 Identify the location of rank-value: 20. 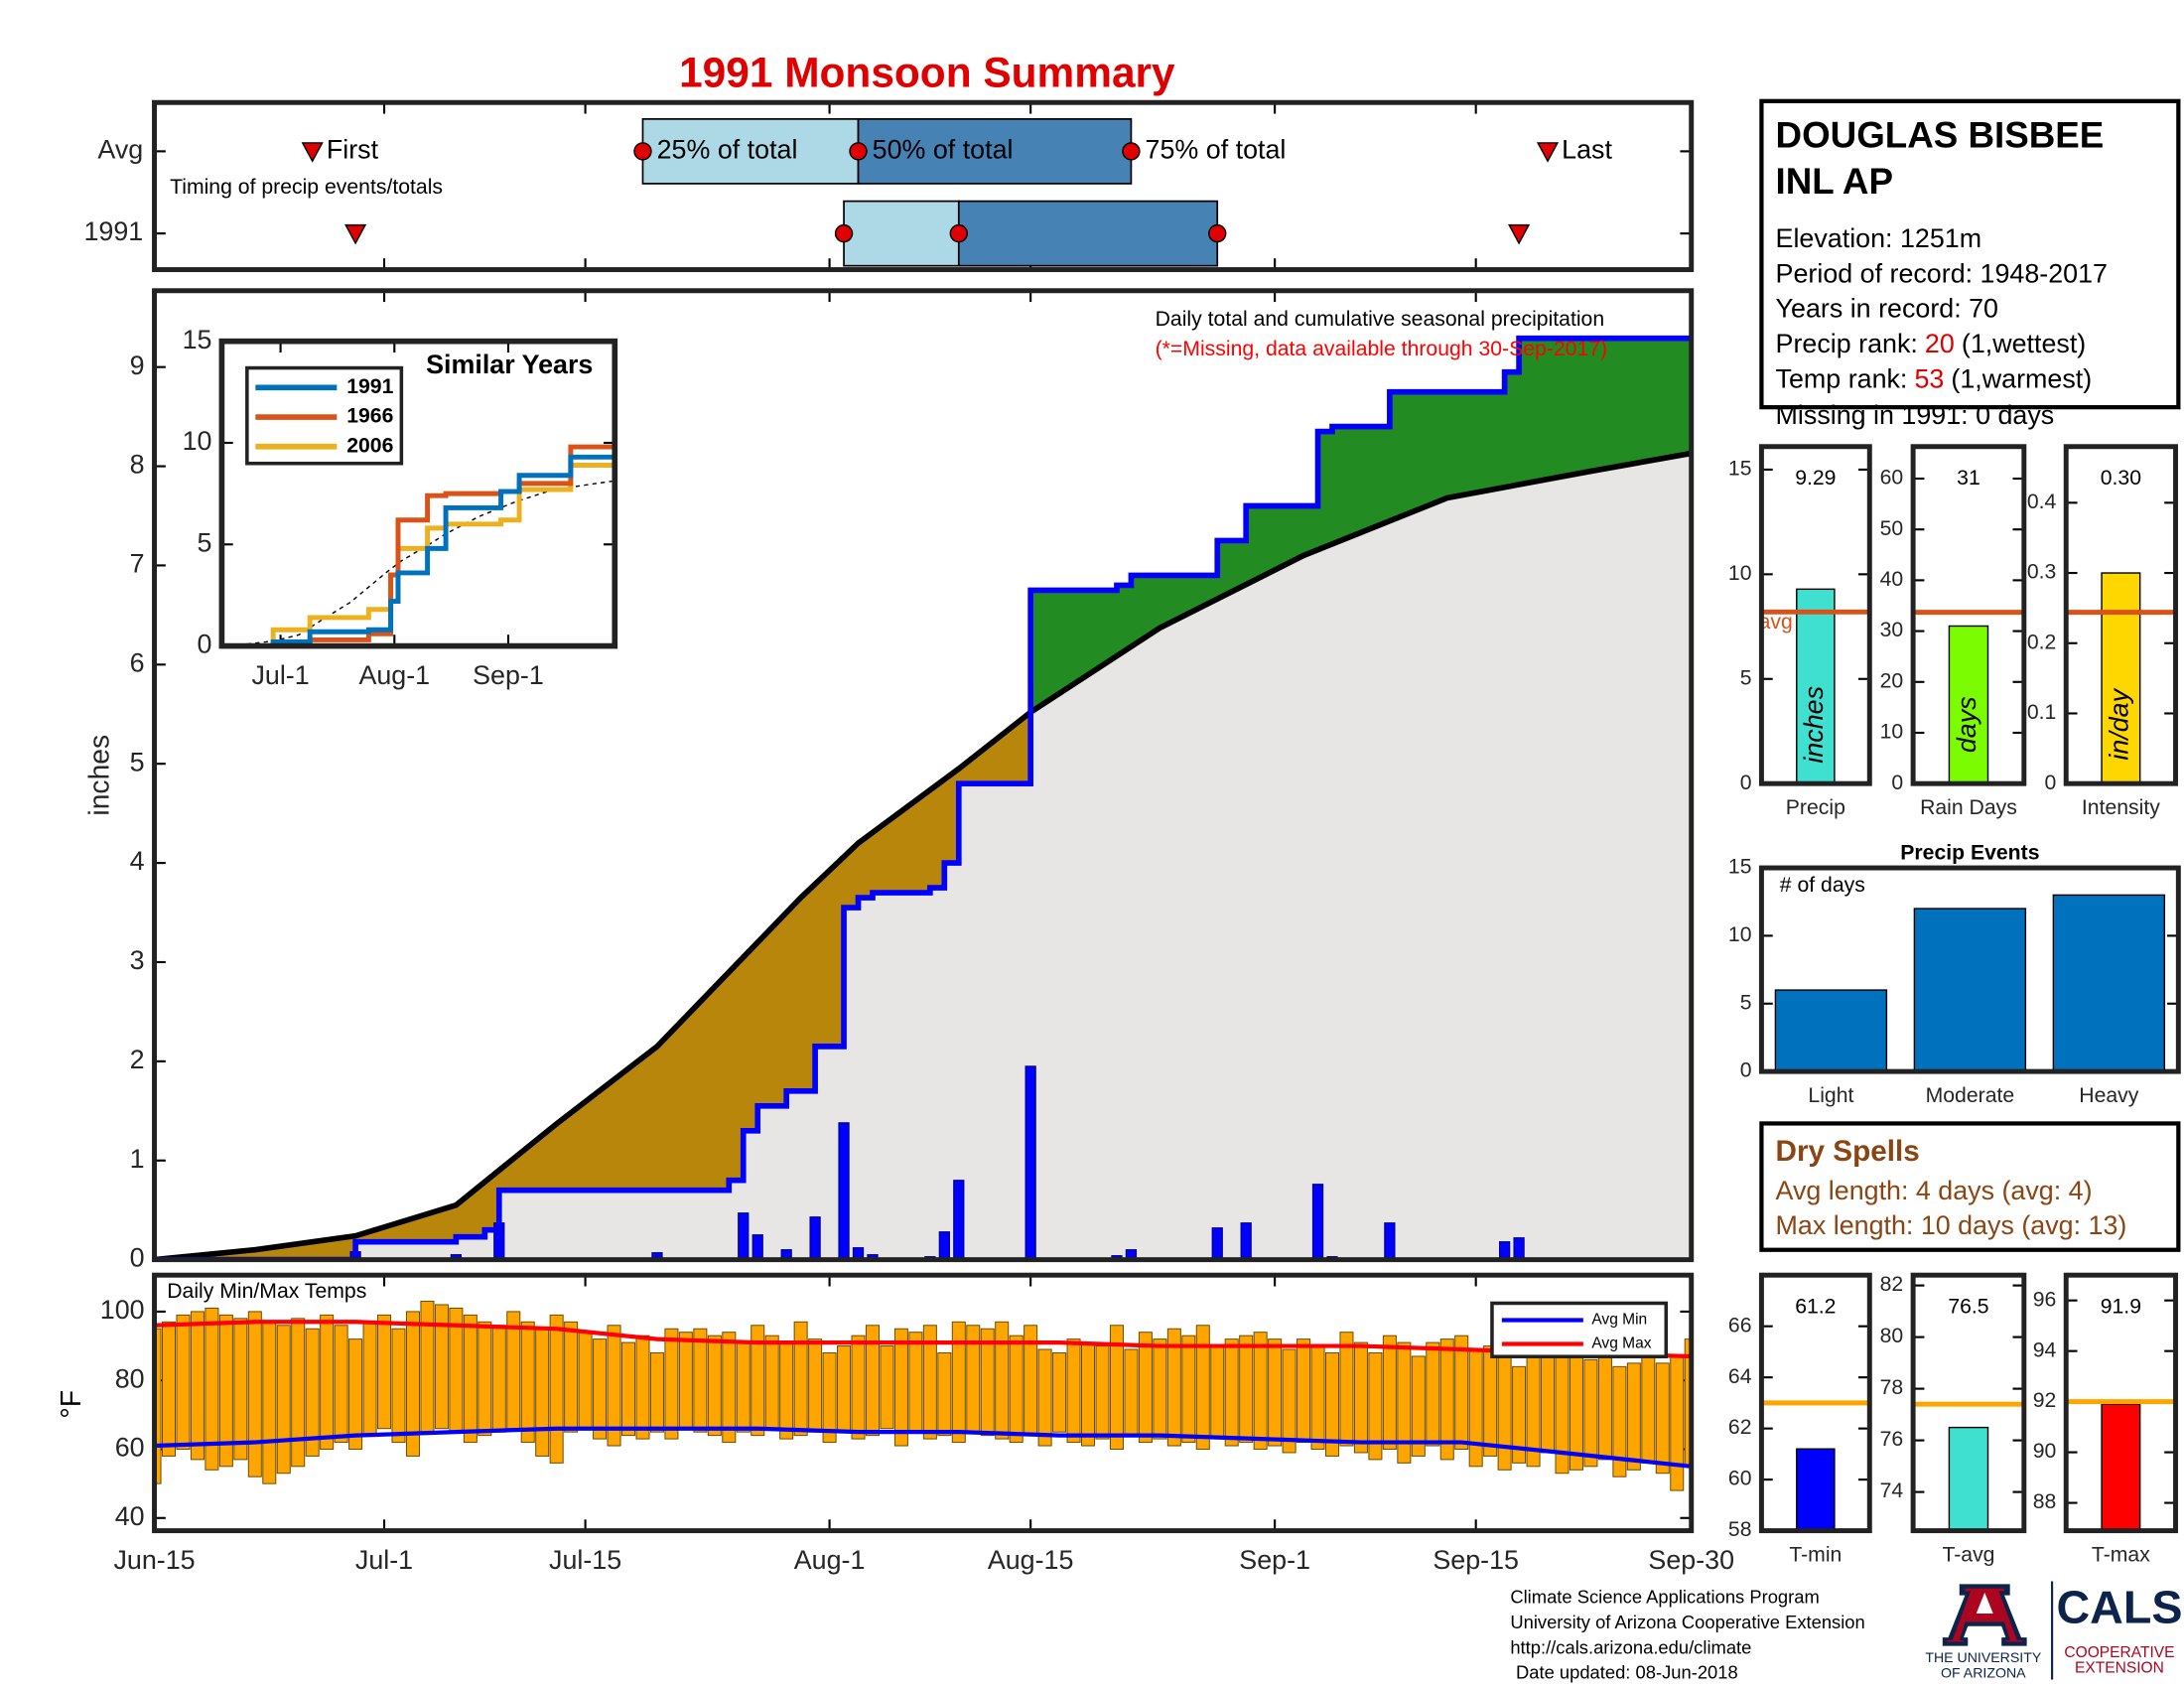
(1940, 343).